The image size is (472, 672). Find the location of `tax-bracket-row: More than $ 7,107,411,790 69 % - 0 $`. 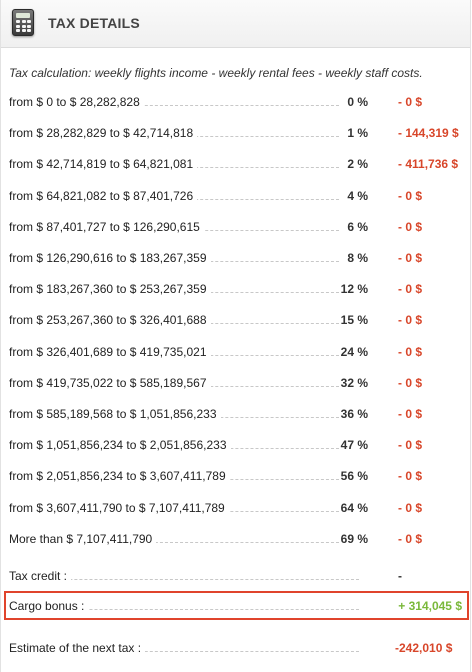

tax-bracket-row: More than $ 7,107,411,790 69 % - 0 $ is located at coordinates (236, 540).